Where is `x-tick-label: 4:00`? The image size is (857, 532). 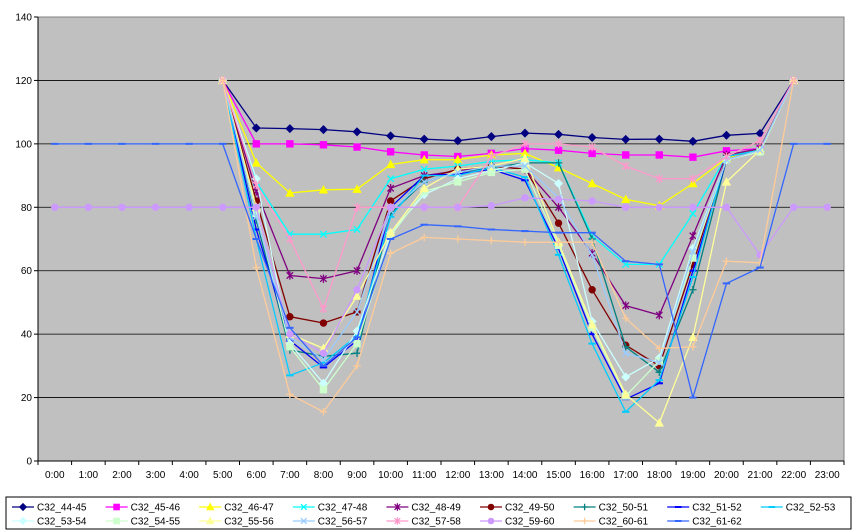
x-tick-label: 4:00 is located at coordinates (189, 475).